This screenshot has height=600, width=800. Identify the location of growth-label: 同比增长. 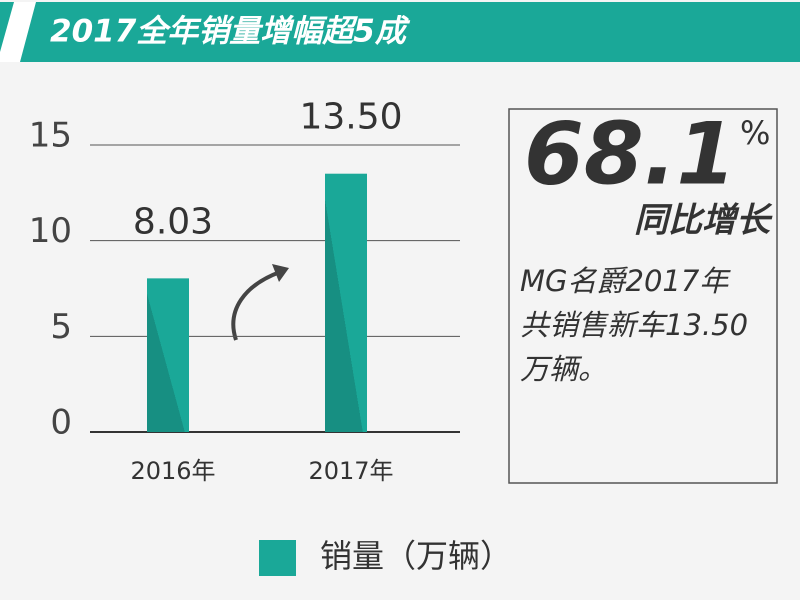
(703, 221).